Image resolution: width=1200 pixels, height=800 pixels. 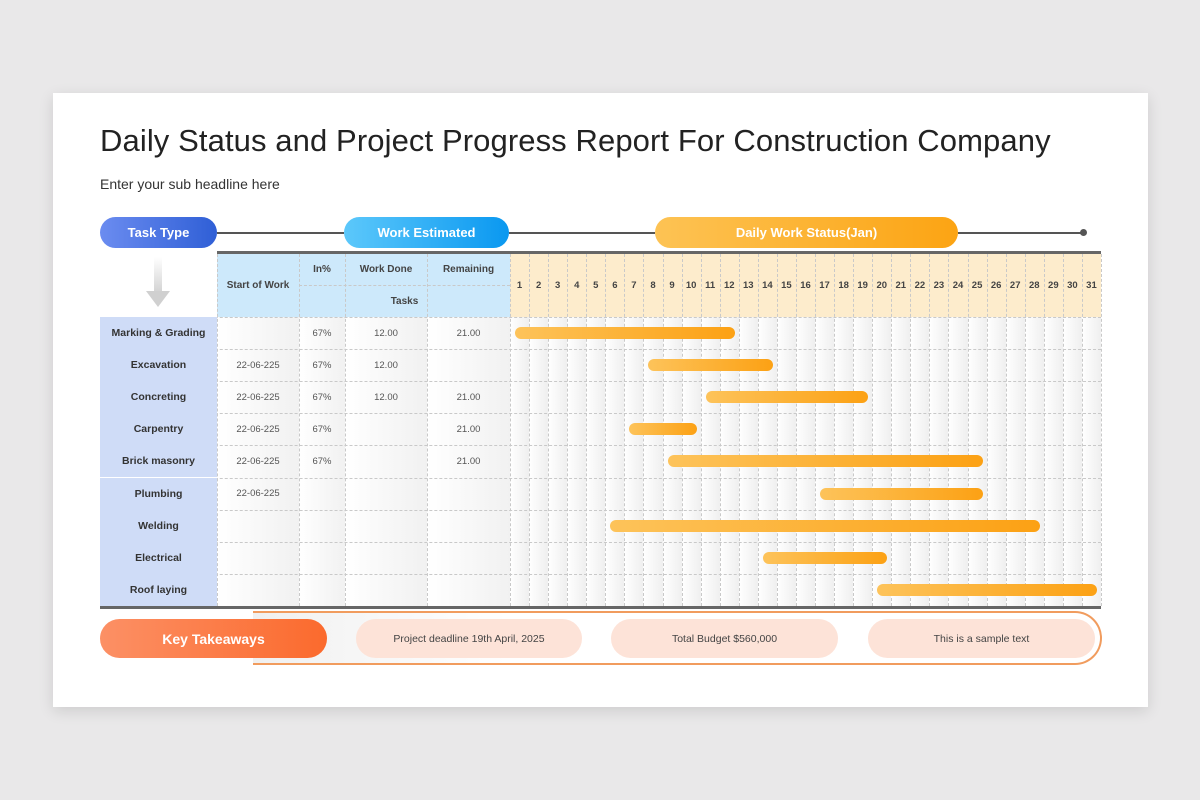 What do you see at coordinates (672, 285) in the screenshot?
I see `day-header: 9` at bounding box center [672, 285].